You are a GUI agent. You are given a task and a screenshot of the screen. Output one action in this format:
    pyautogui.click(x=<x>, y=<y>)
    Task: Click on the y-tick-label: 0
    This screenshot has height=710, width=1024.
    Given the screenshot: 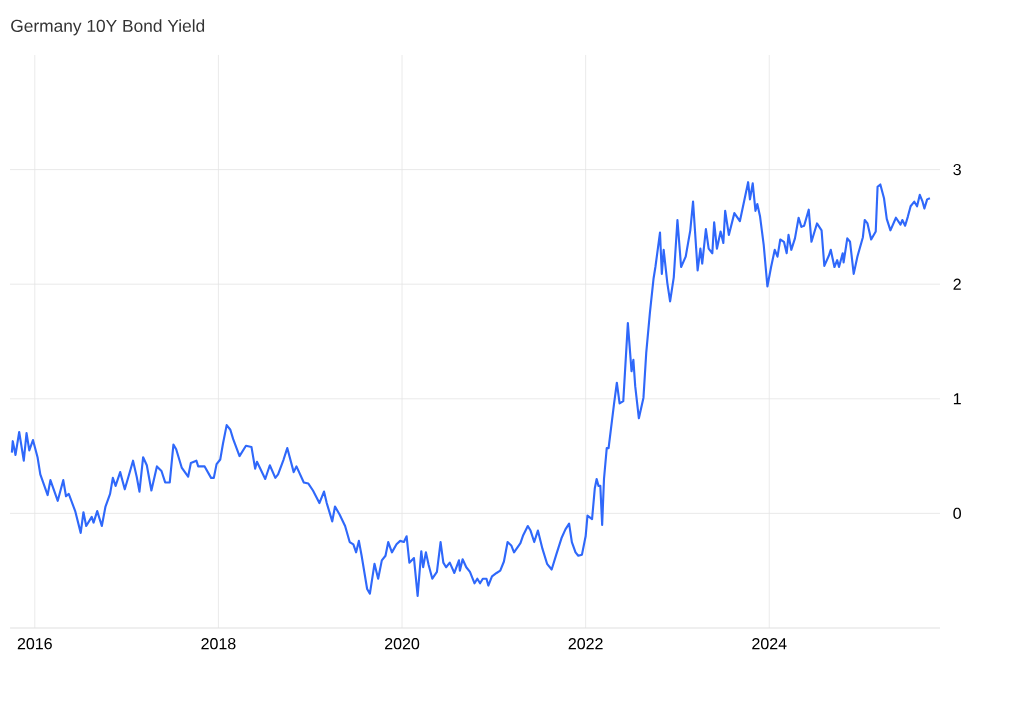 What is the action you would take?
    pyautogui.click(x=957, y=513)
    